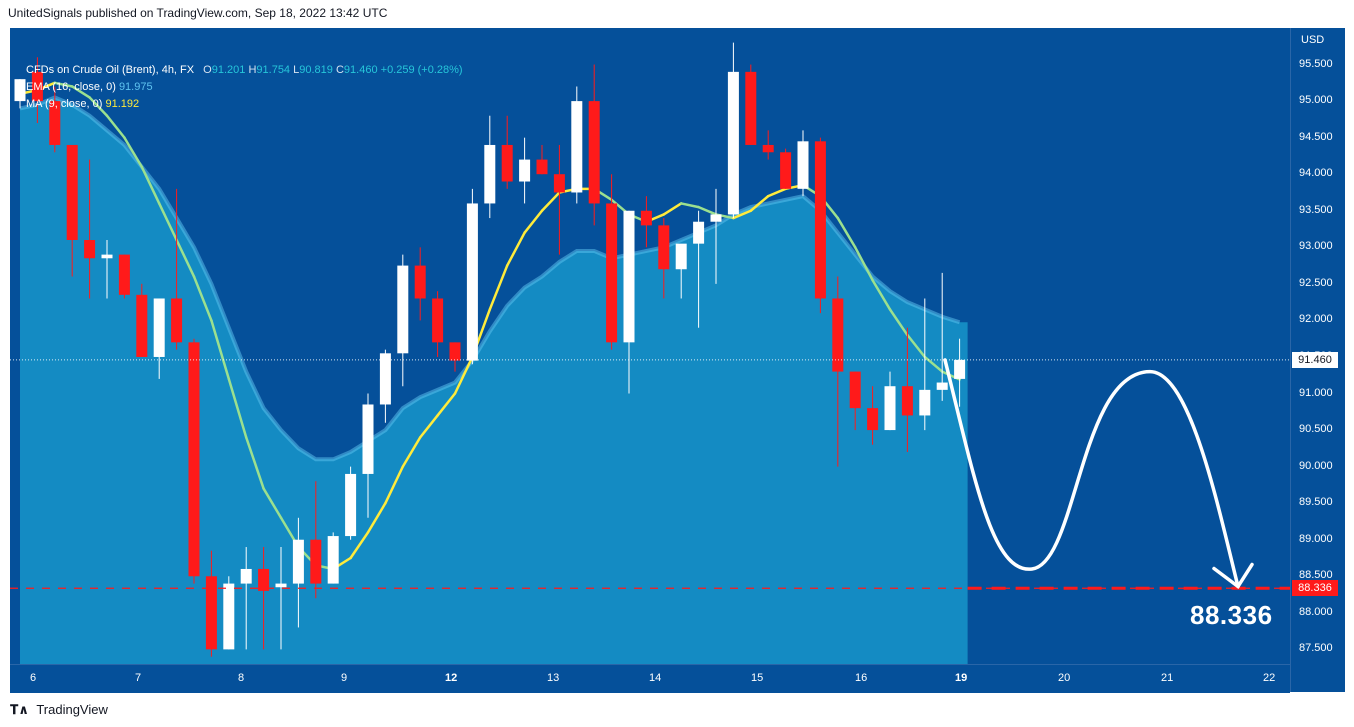  I want to click on price-tick-label: 89.500, so click(1316, 502).